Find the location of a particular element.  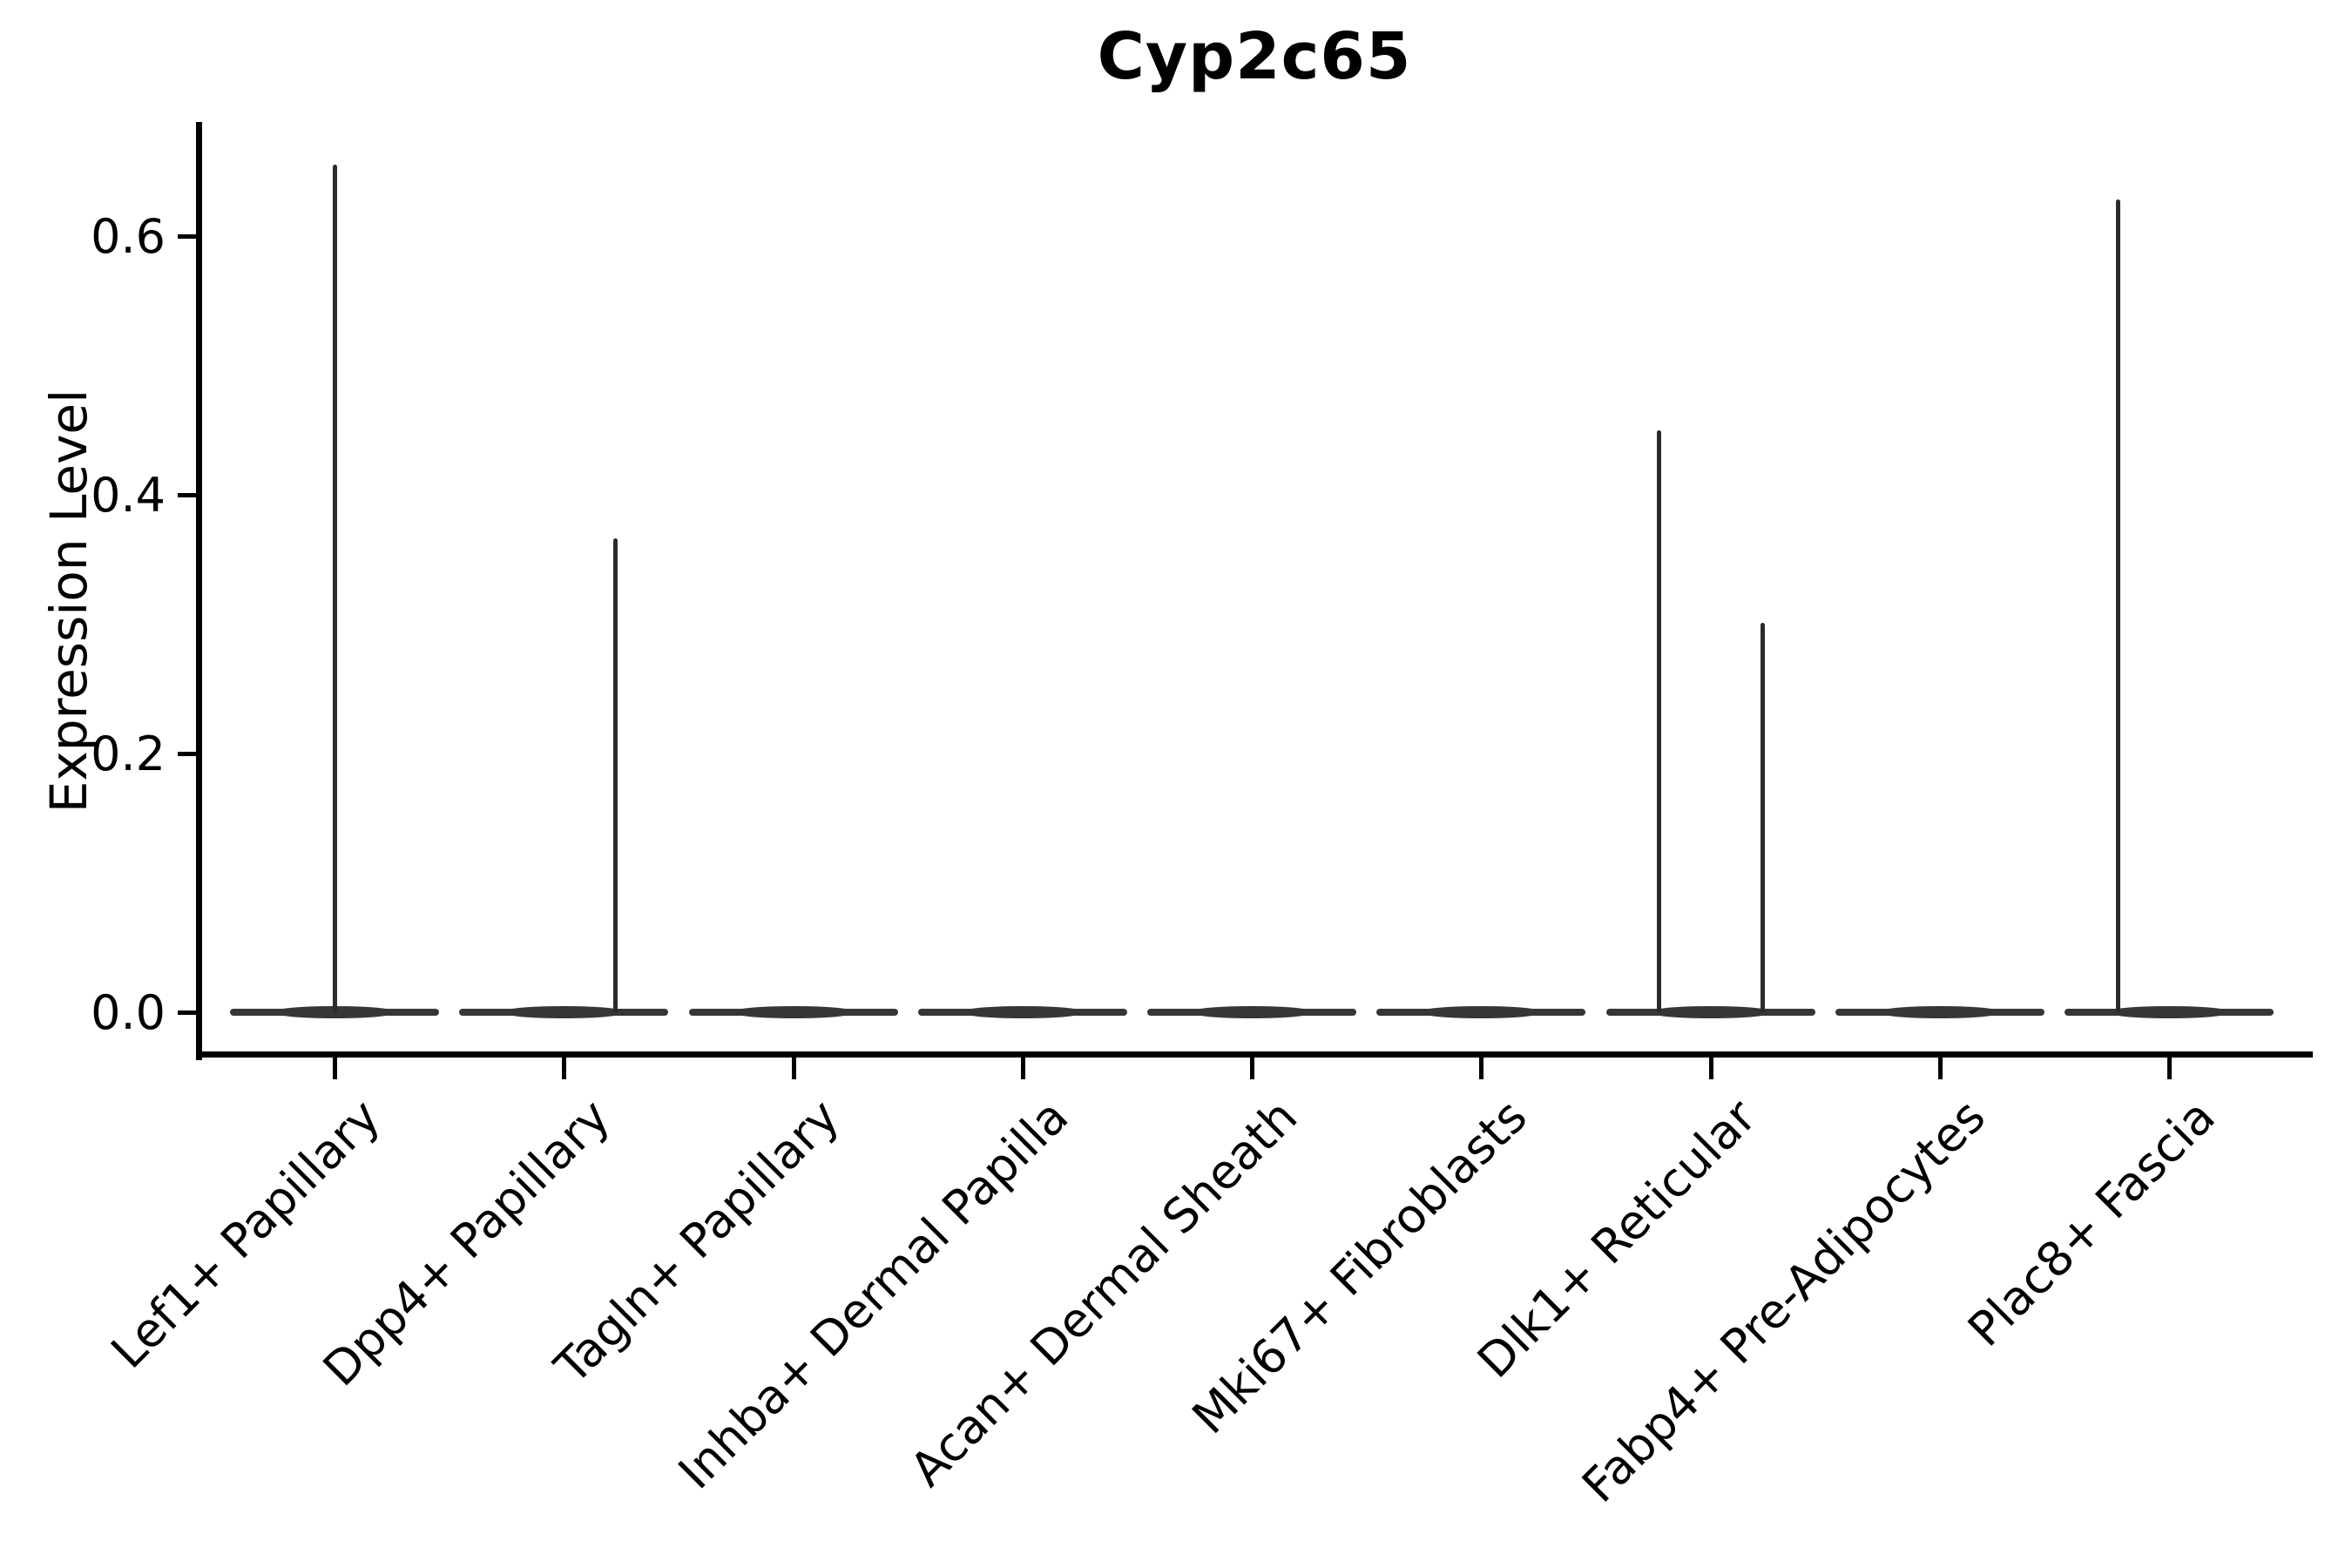

y-tick-label: 0.0 is located at coordinates (129, 1012).